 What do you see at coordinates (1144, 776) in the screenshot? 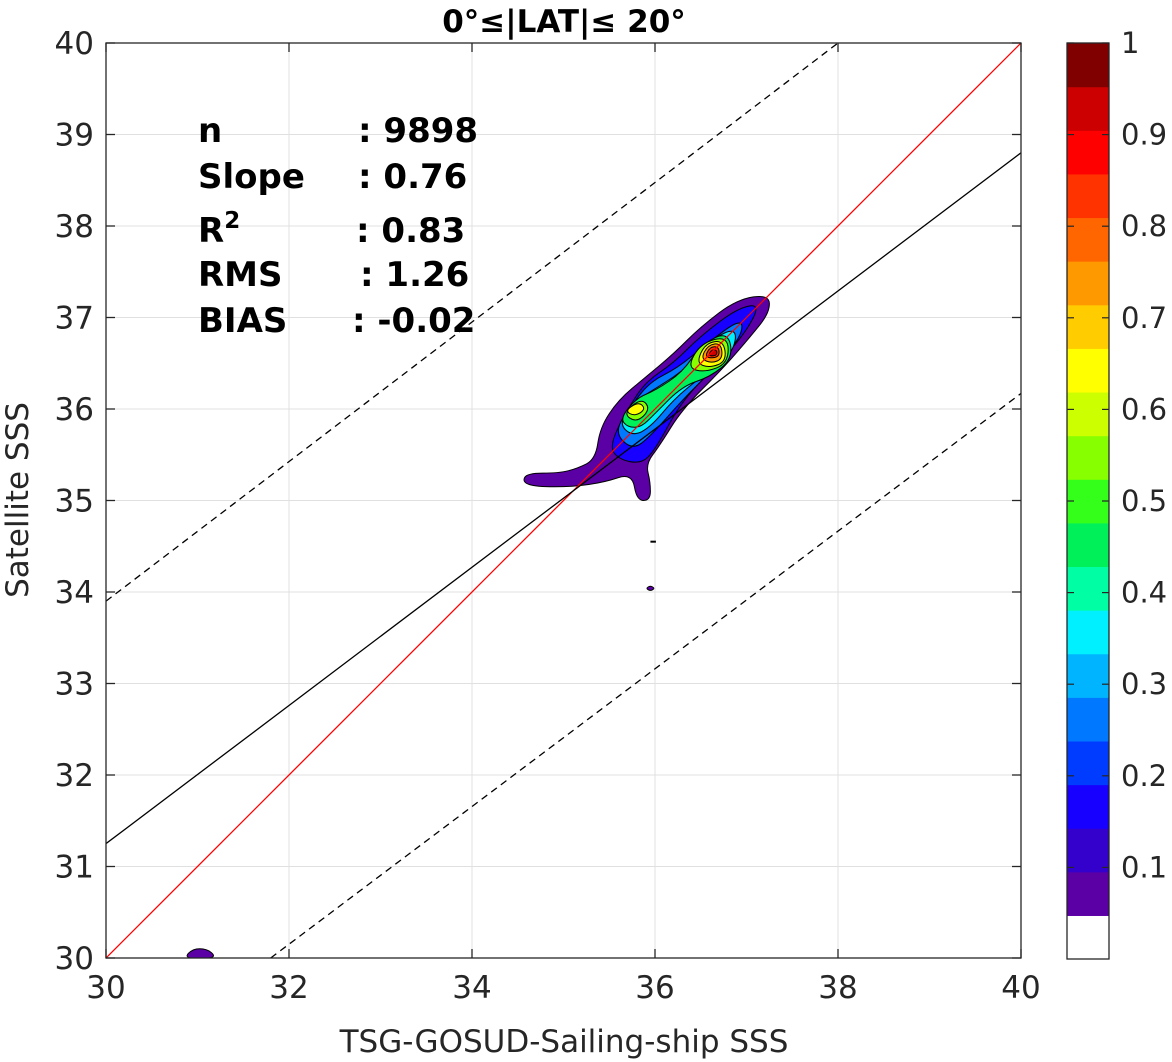
I see `colorbar-tick-label: 0.2` at bounding box center [1144, 776].